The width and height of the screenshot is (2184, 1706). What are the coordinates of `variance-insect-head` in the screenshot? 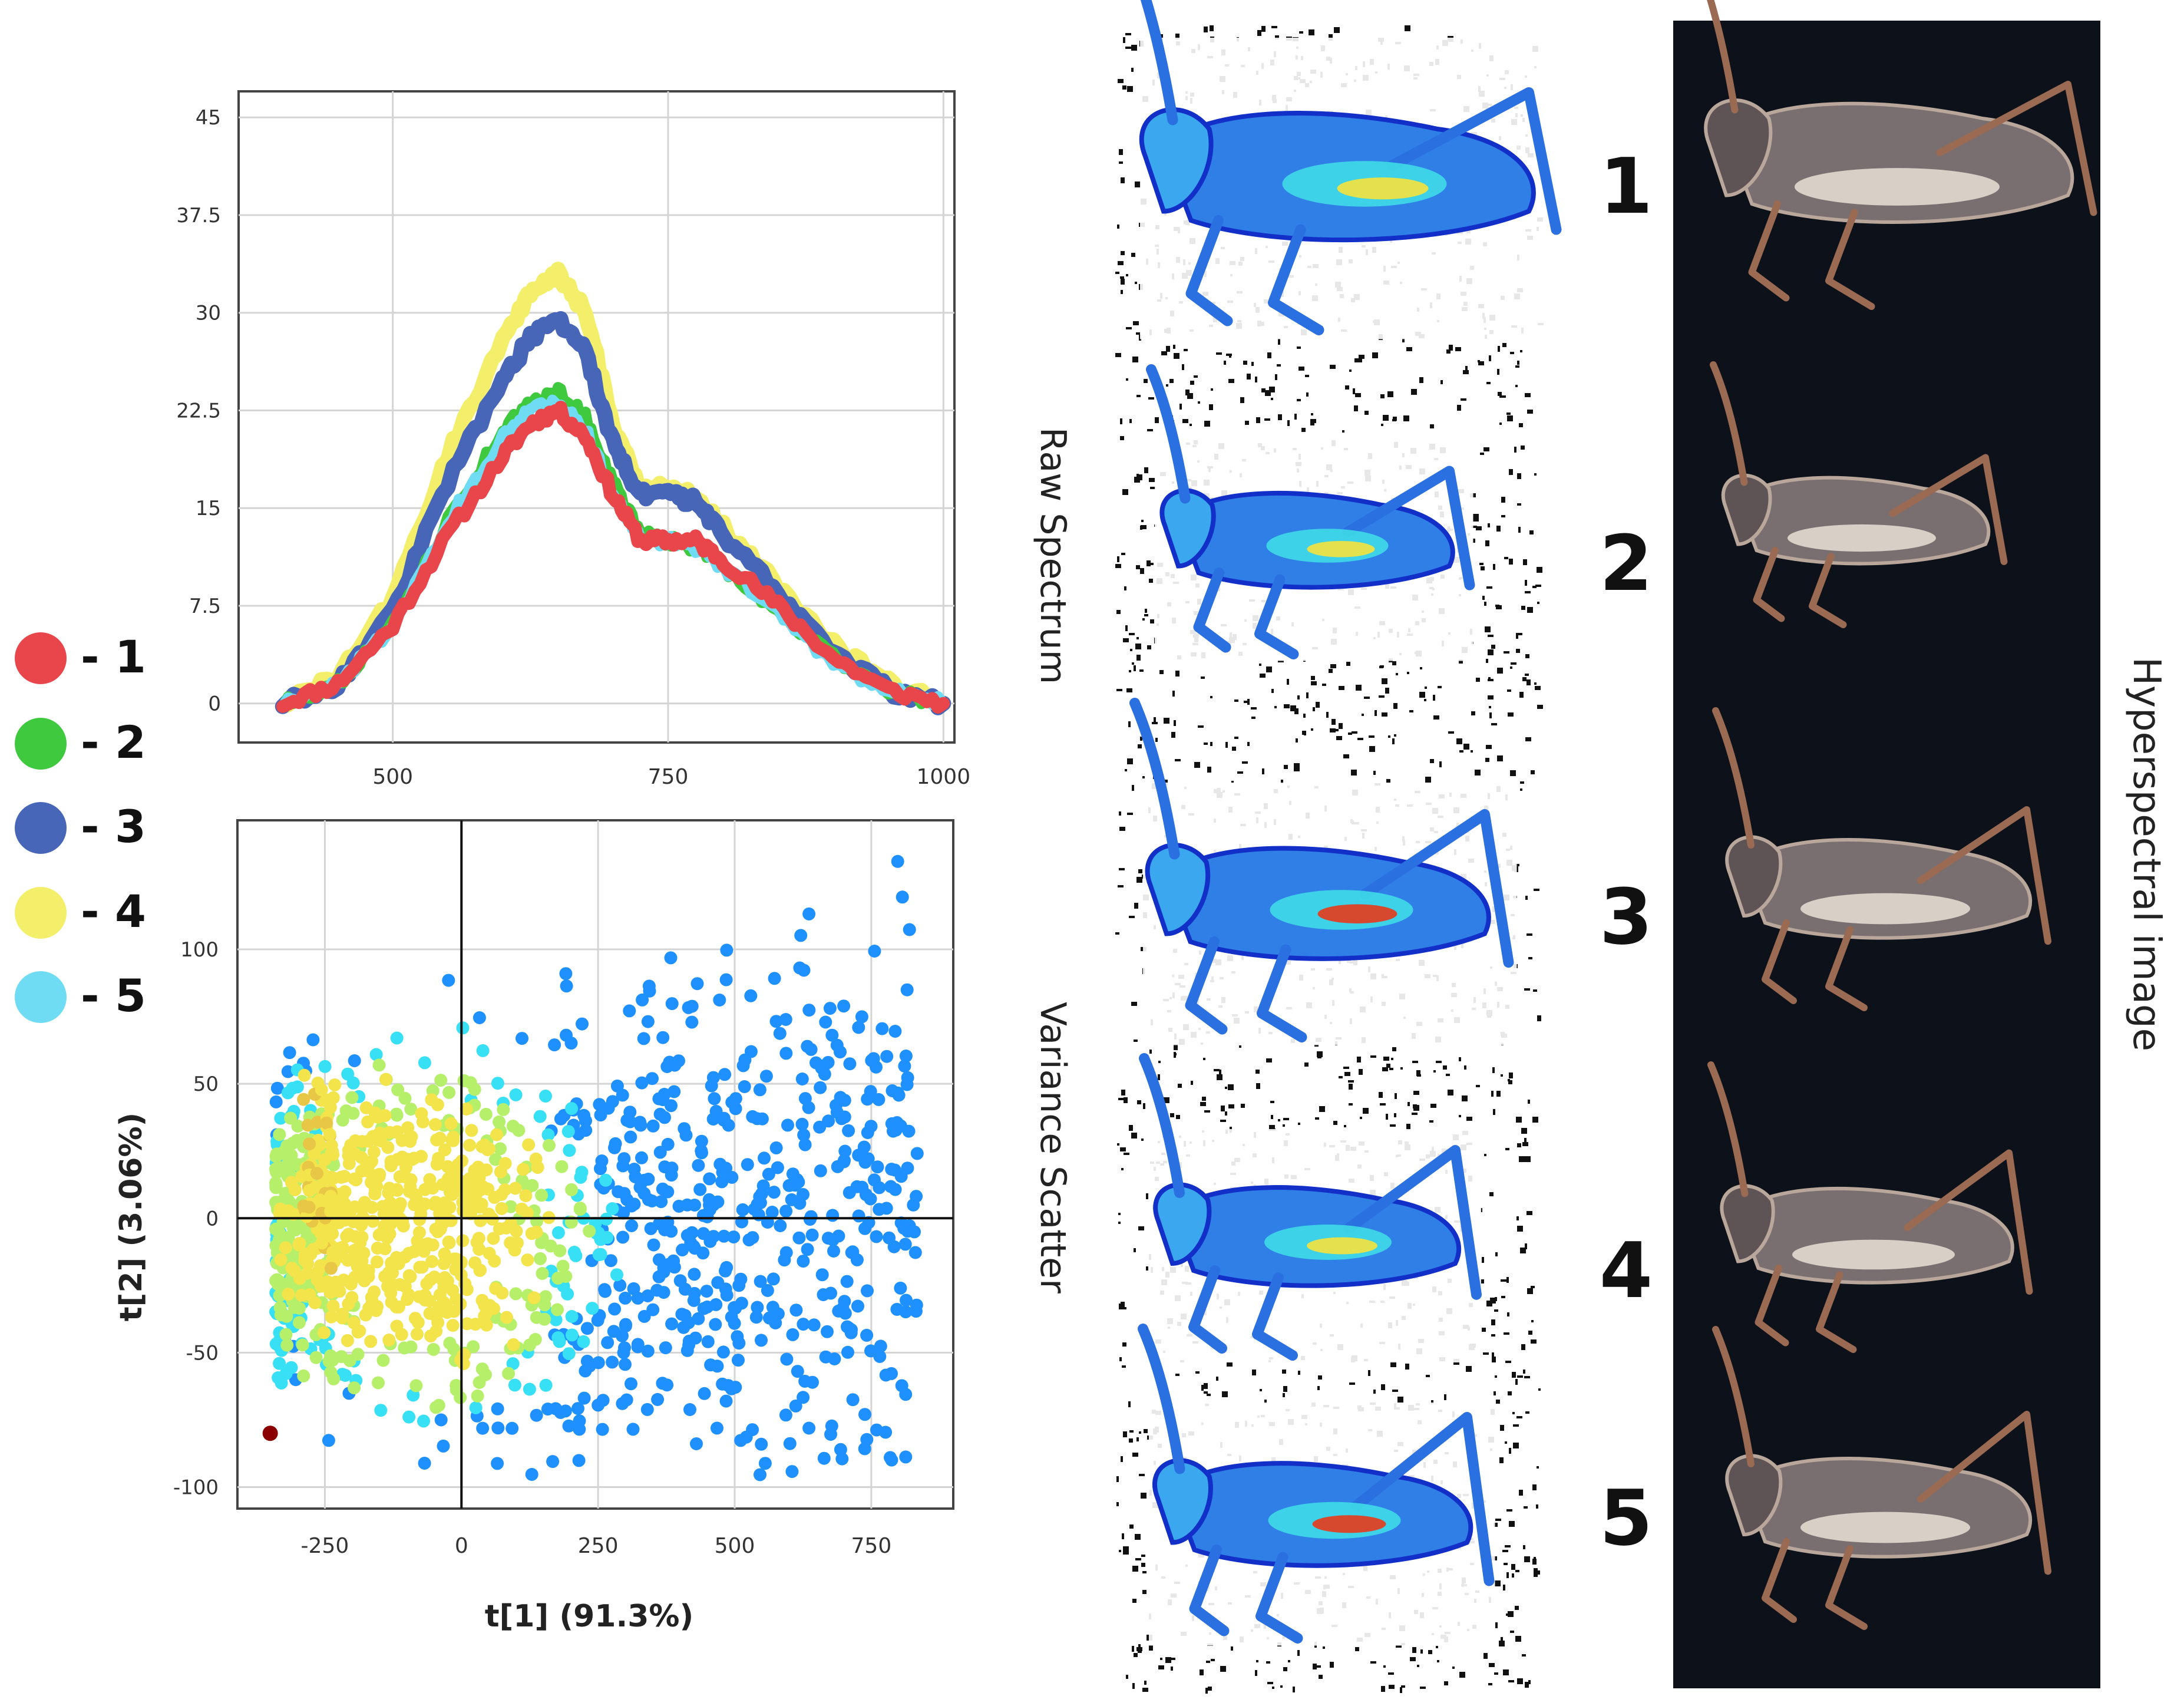 It's located at (1178, 890).